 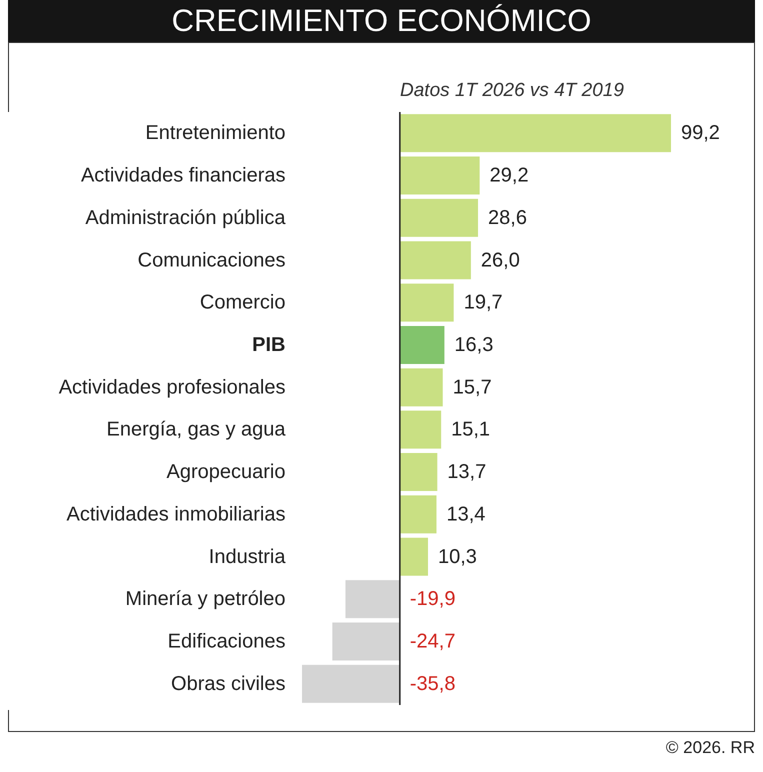 What do you see at coordinates (466, 514) in the screenshot?
I see `data-label: 13,4` at bounding box center [466, 514].